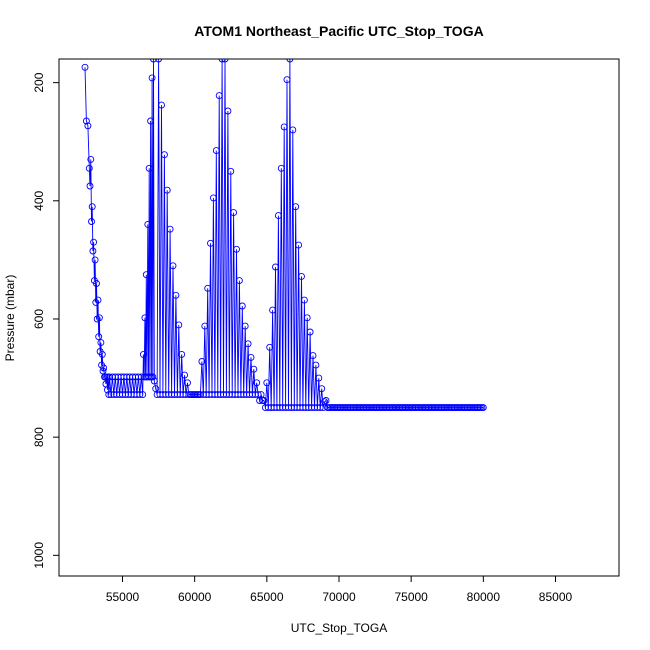 The width and height of the screenshot is (650, 650). Describe the element at coordinates (339, 628) in the screenshot. I see `x-axis-title: UTC_Stop_TOGA` at that location.